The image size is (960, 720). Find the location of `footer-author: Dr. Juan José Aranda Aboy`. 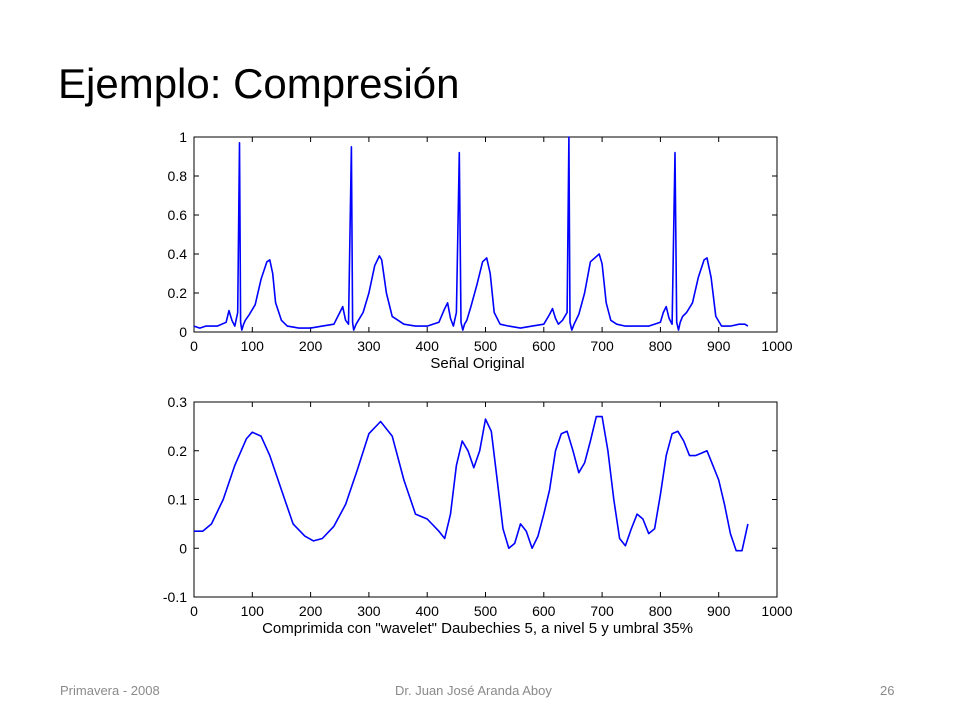

footer-author: Dr. Juan José Aranda Aboy is located at coordinates (473, 690).